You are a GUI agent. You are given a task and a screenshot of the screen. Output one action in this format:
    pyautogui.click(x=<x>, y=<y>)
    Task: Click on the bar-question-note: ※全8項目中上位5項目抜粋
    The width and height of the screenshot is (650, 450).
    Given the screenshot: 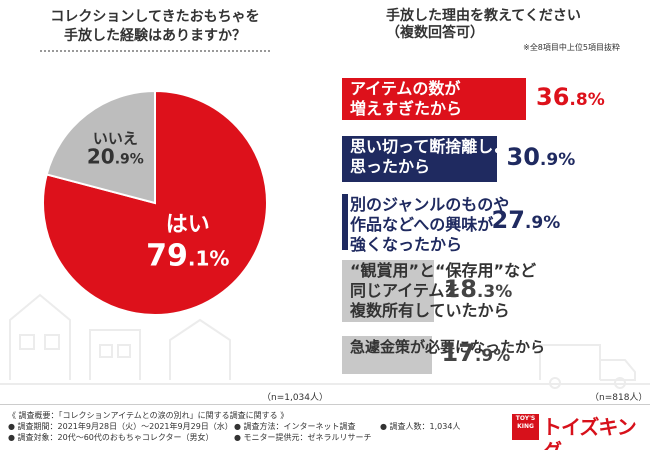 What is the action you would take?
    pyautogui.click(x=571, y=47)
    